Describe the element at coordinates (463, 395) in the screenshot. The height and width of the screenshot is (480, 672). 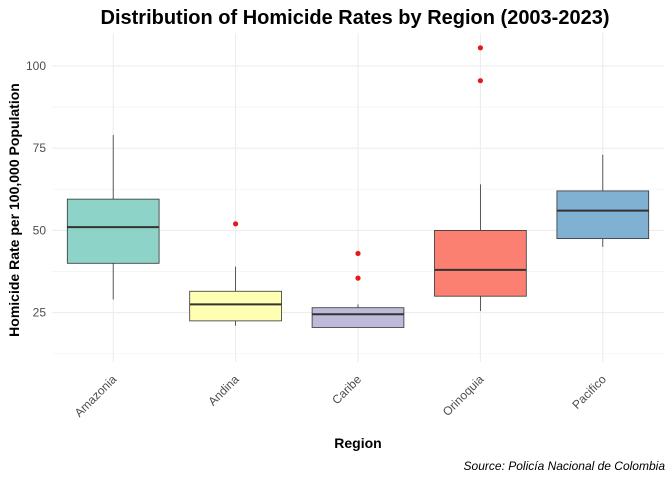
I see `x-tick-label: Orinoquia` at that location.